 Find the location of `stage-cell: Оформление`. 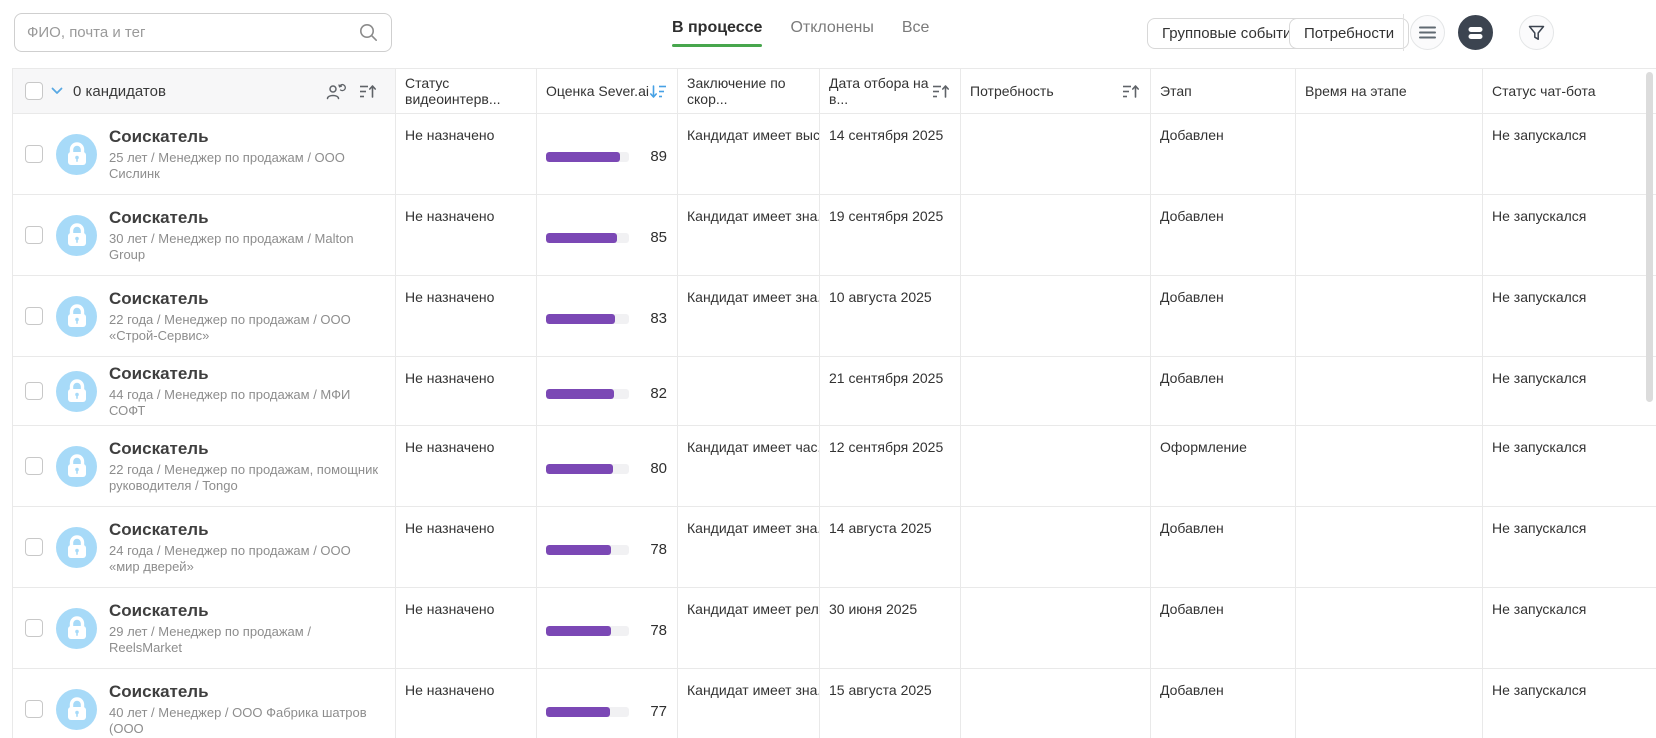

stage-cell: Оформление is located at coordinates (1223, 466).